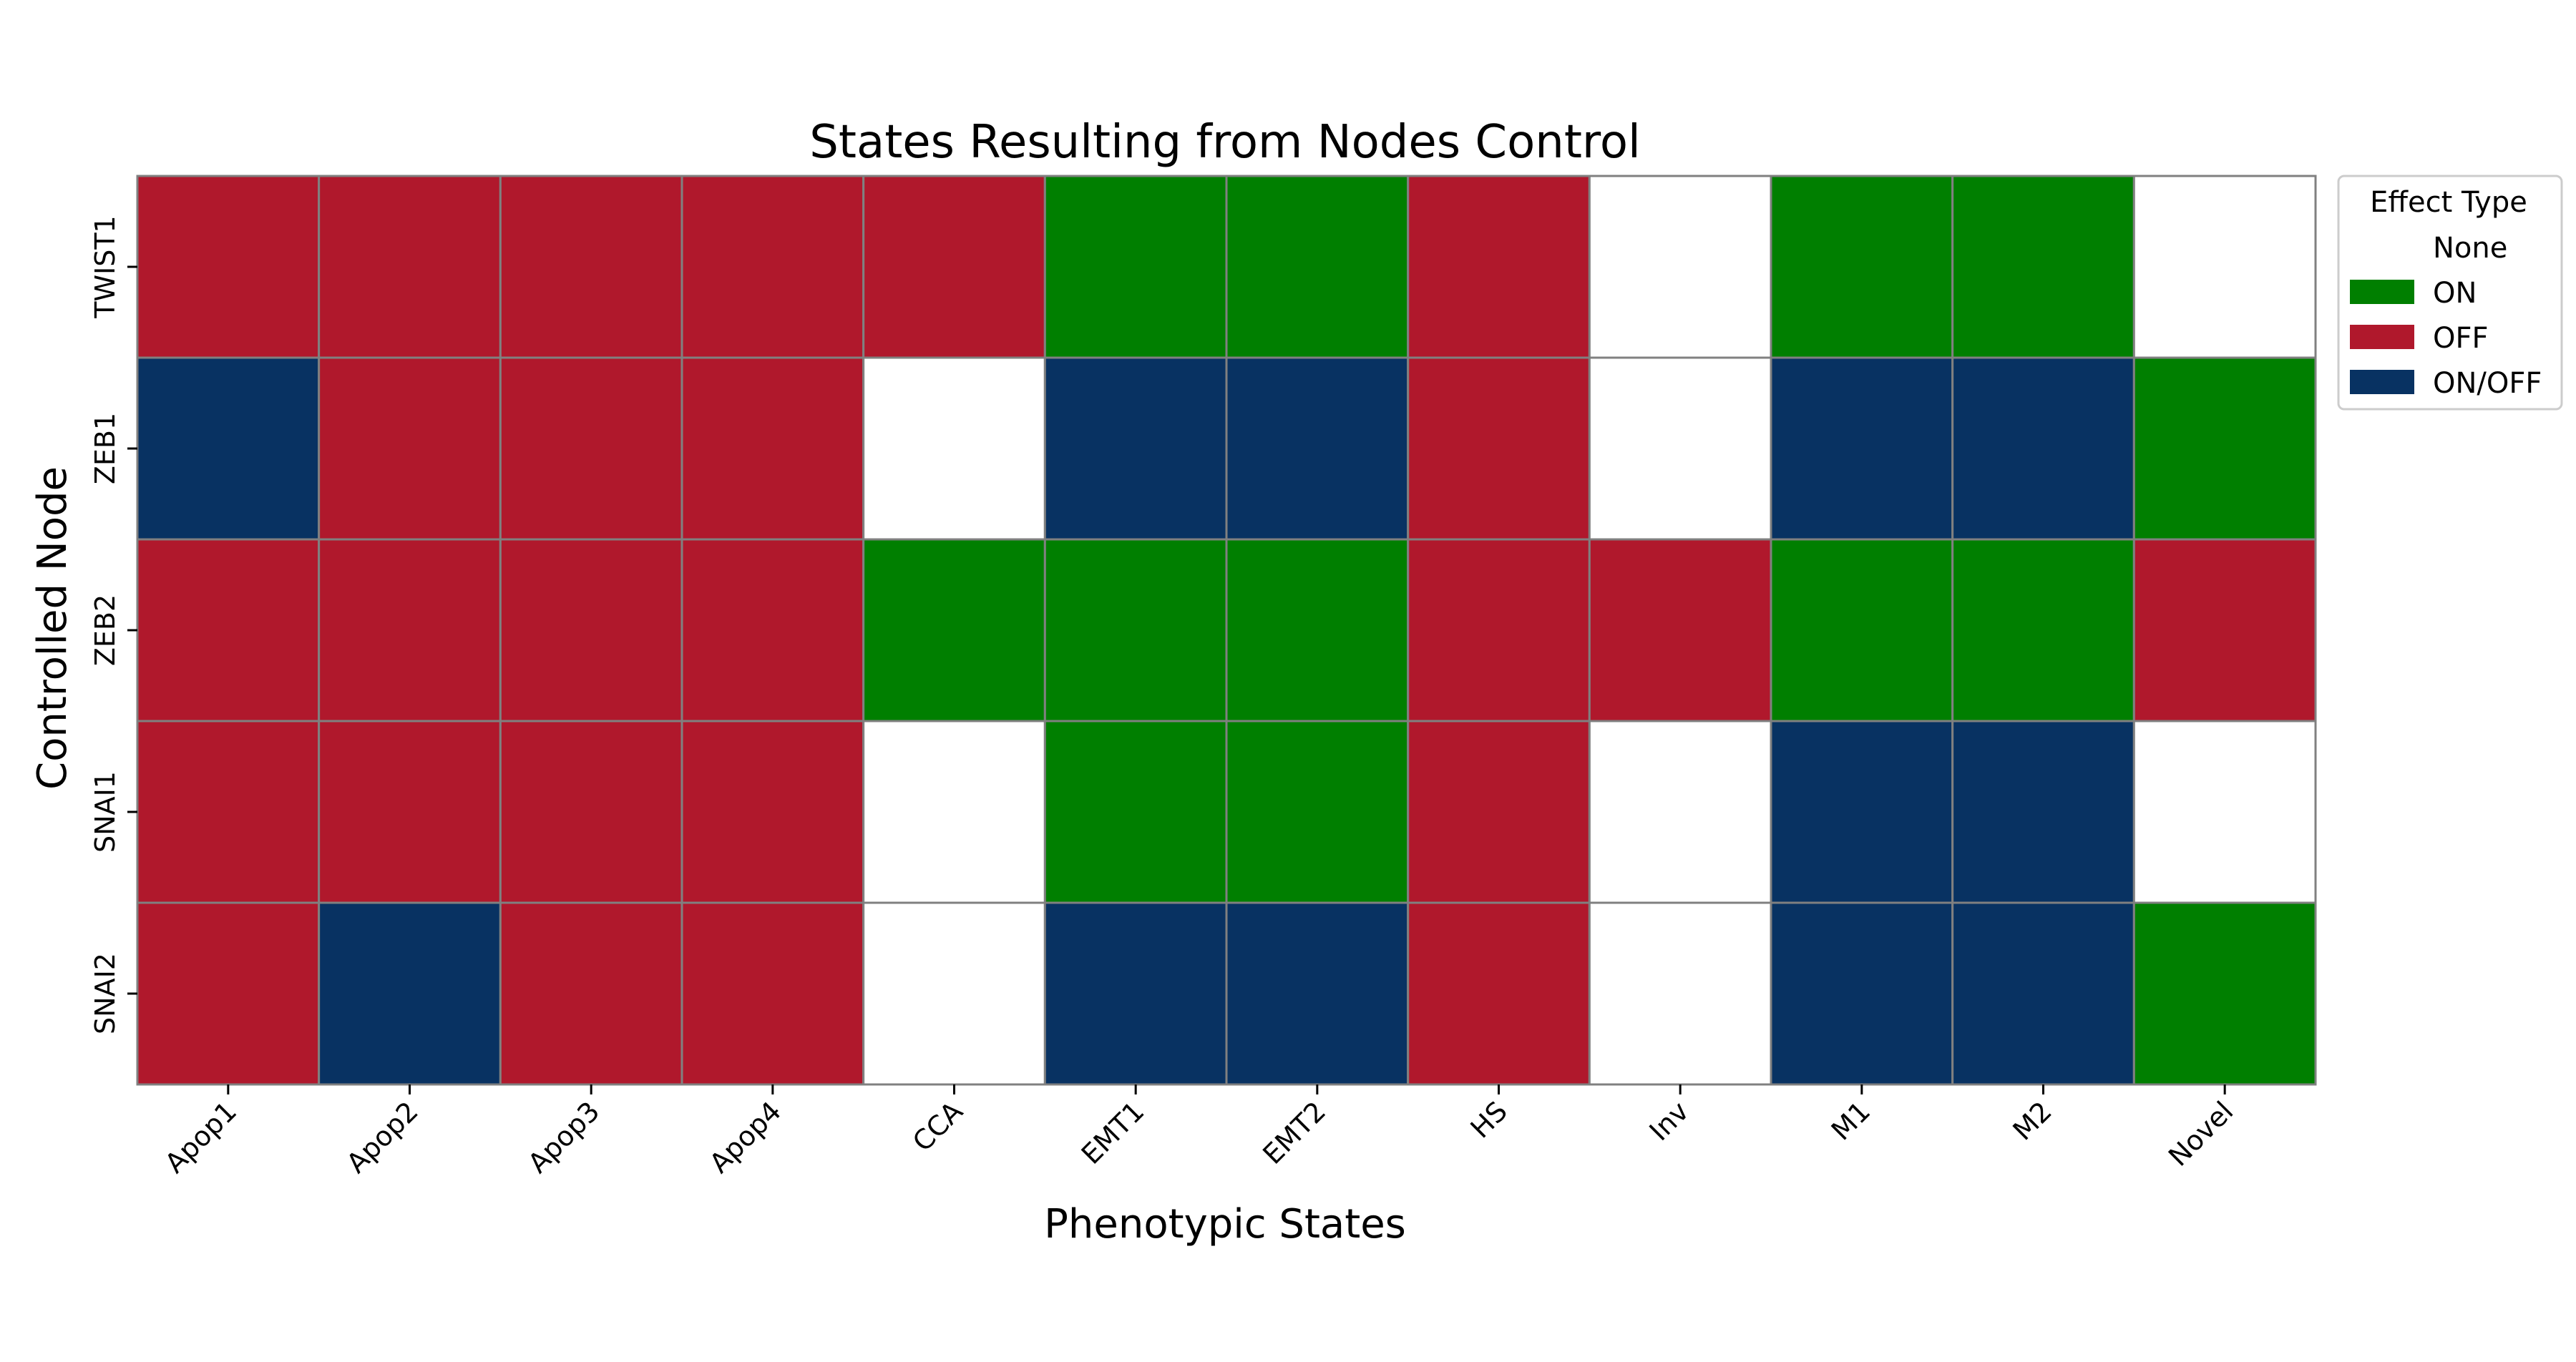  What do you see at coordinates (105, 449) in the screenshot?
I see `y-tick-label: ZEB1` at bounding box center [105, 449].